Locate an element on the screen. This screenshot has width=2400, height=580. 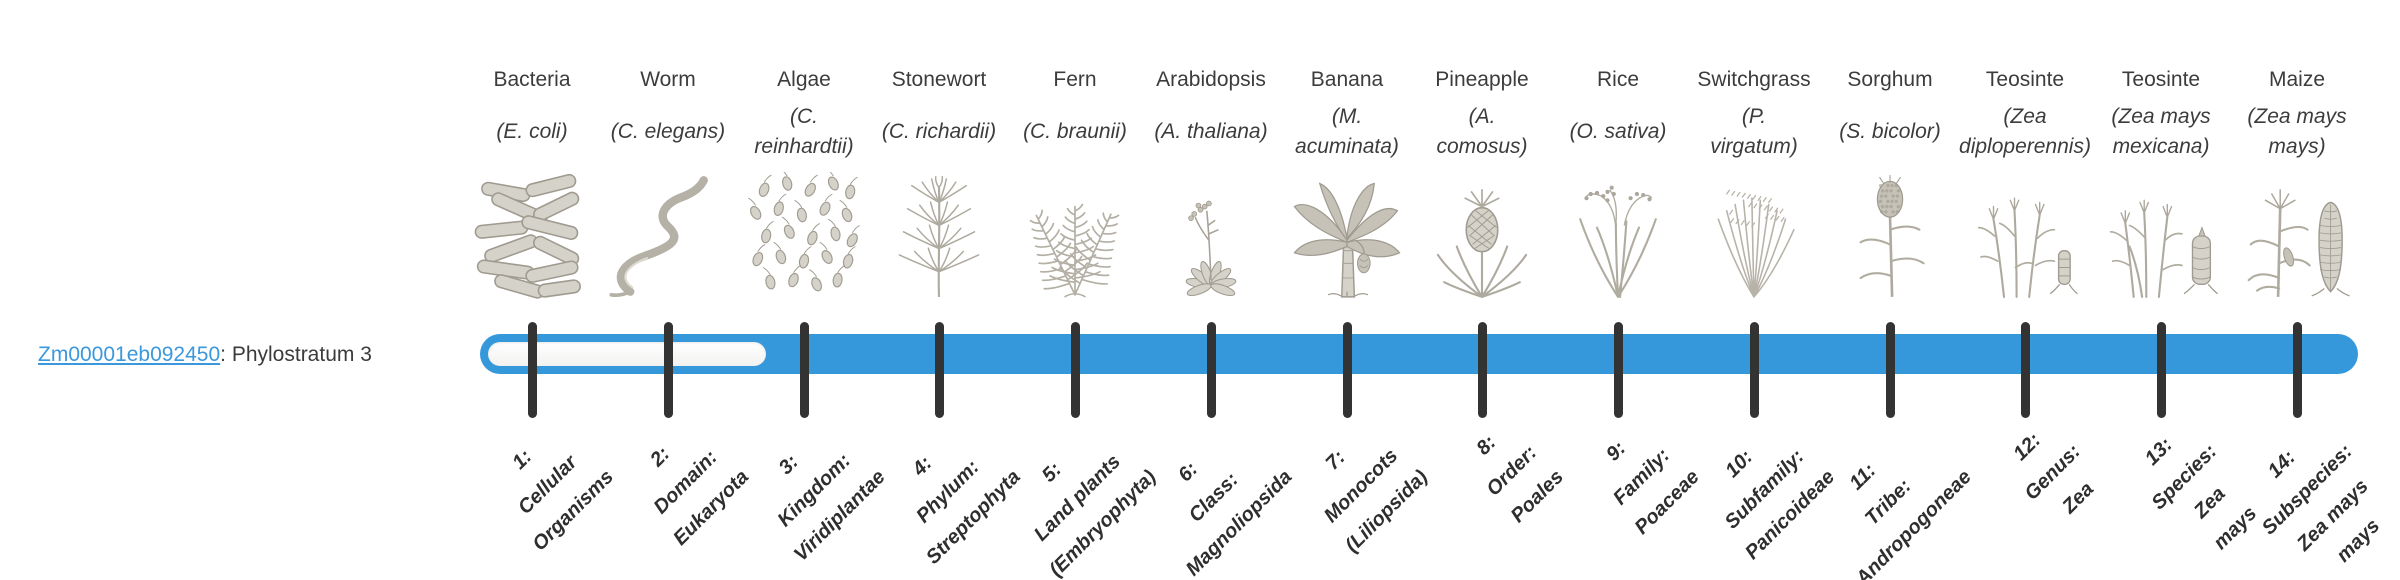
phylostratum-column: Pineapple (A. comosus) 8: Order: Poales is located at coordinates (1489, 290).